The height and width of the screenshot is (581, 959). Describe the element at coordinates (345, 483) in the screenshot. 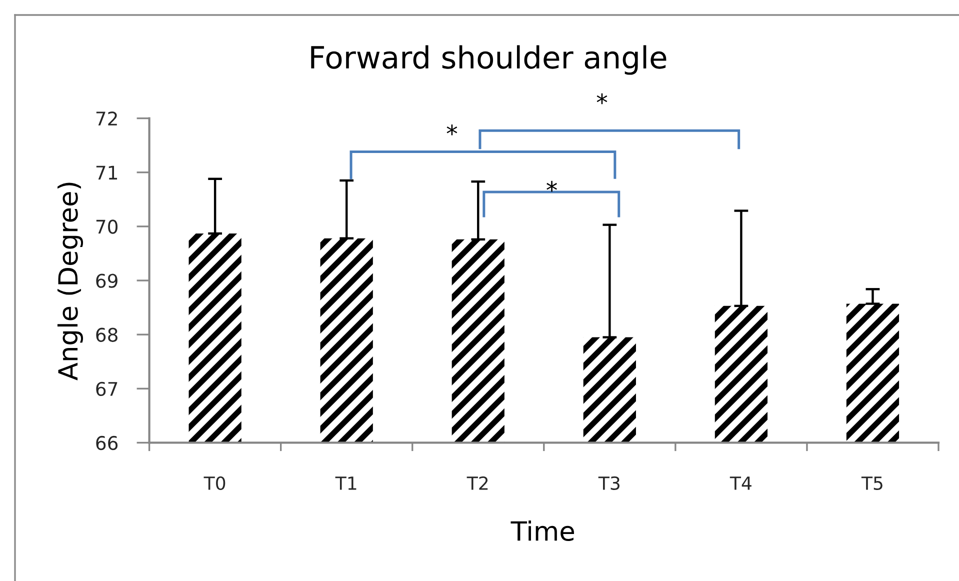

I see `x-tick-label: T1` at that location.